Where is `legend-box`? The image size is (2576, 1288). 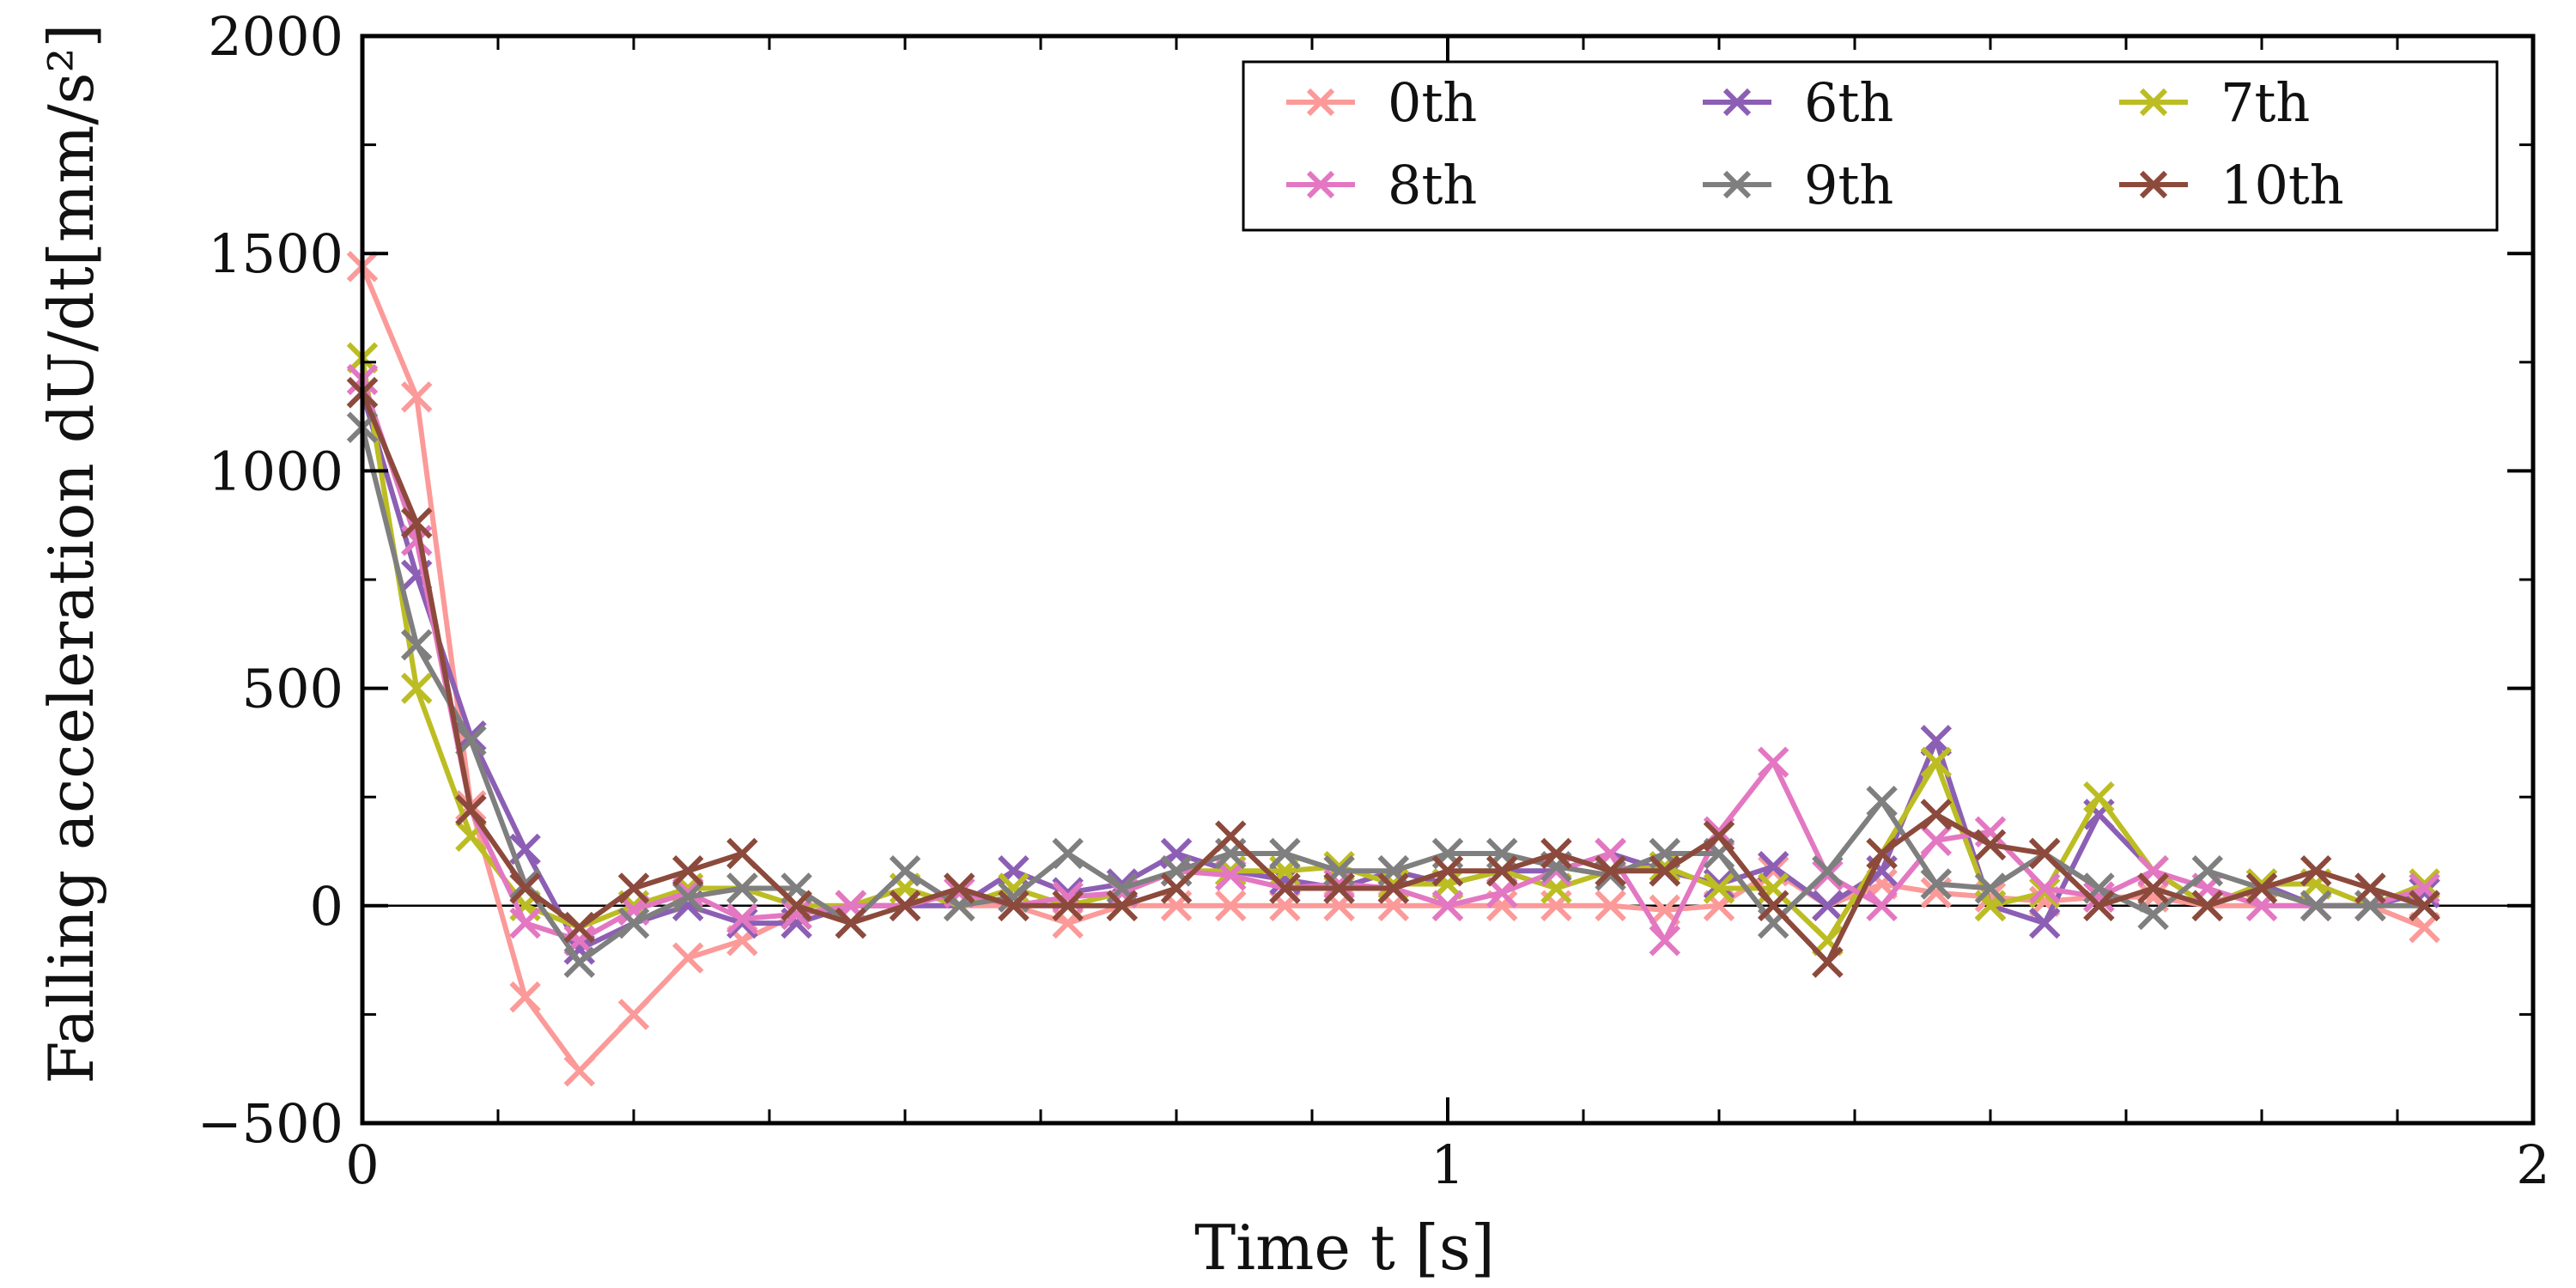
legend-box is located at coordinates (1871, 146).